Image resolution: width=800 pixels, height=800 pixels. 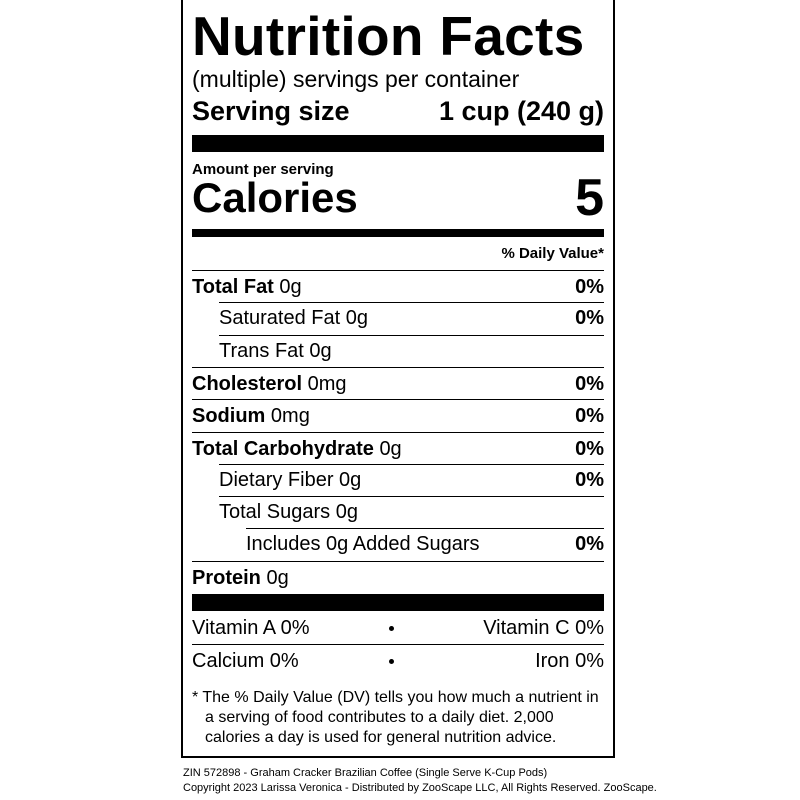 I want to click on servings: (multiple) servings per container, so click(x=356, y=79).